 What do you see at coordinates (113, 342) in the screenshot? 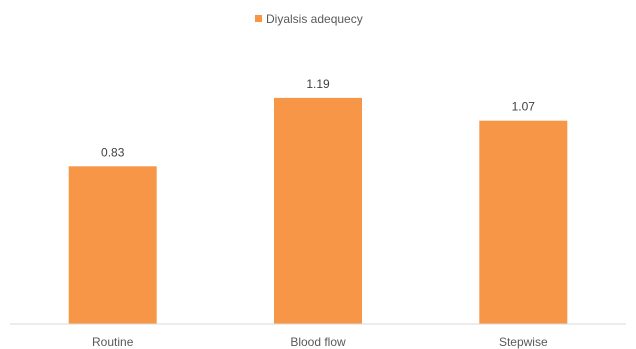
I see `x-tick-label: Routine` at bounding box center [113, 342].